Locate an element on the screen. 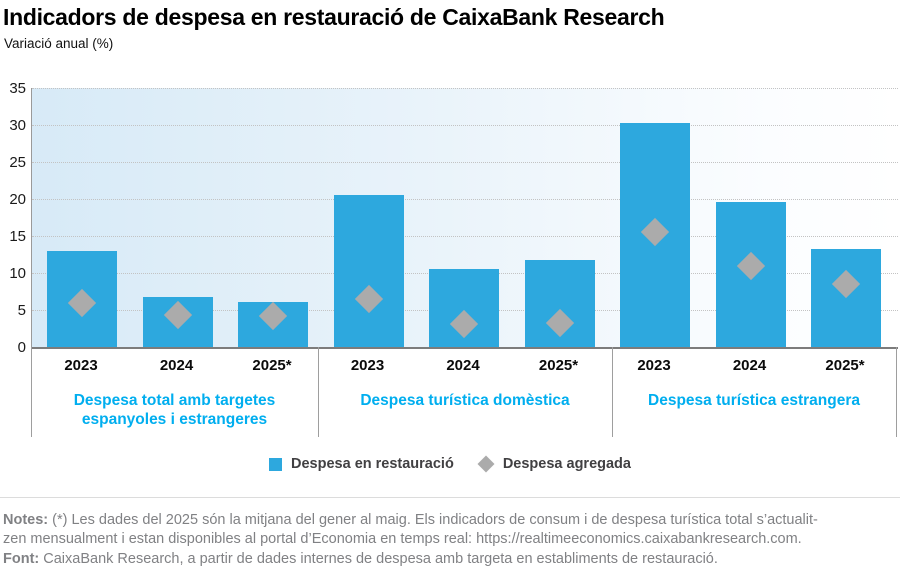 This screenshot has width=900, height=579. y-tick-label-30: 30 is located at coordinates (17, 125).